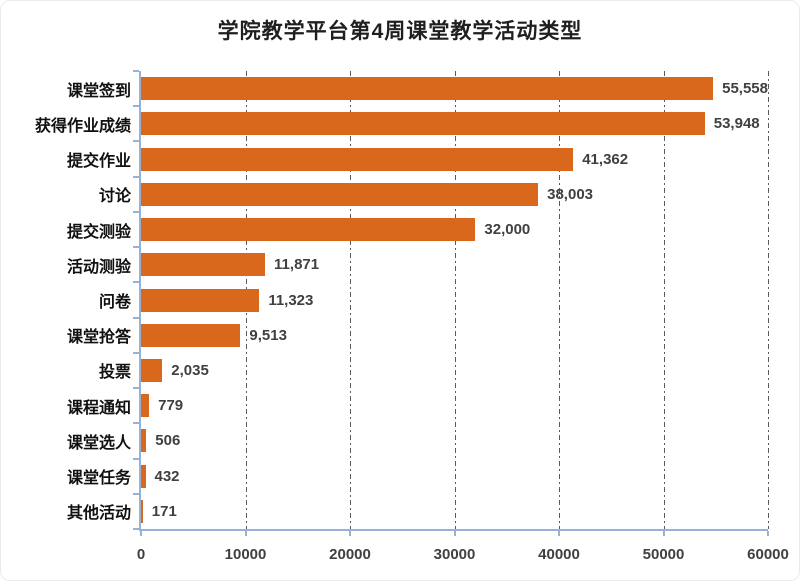 The image size is (800, 581). I want to click on category-label: 提交测验, so click(98, 232).